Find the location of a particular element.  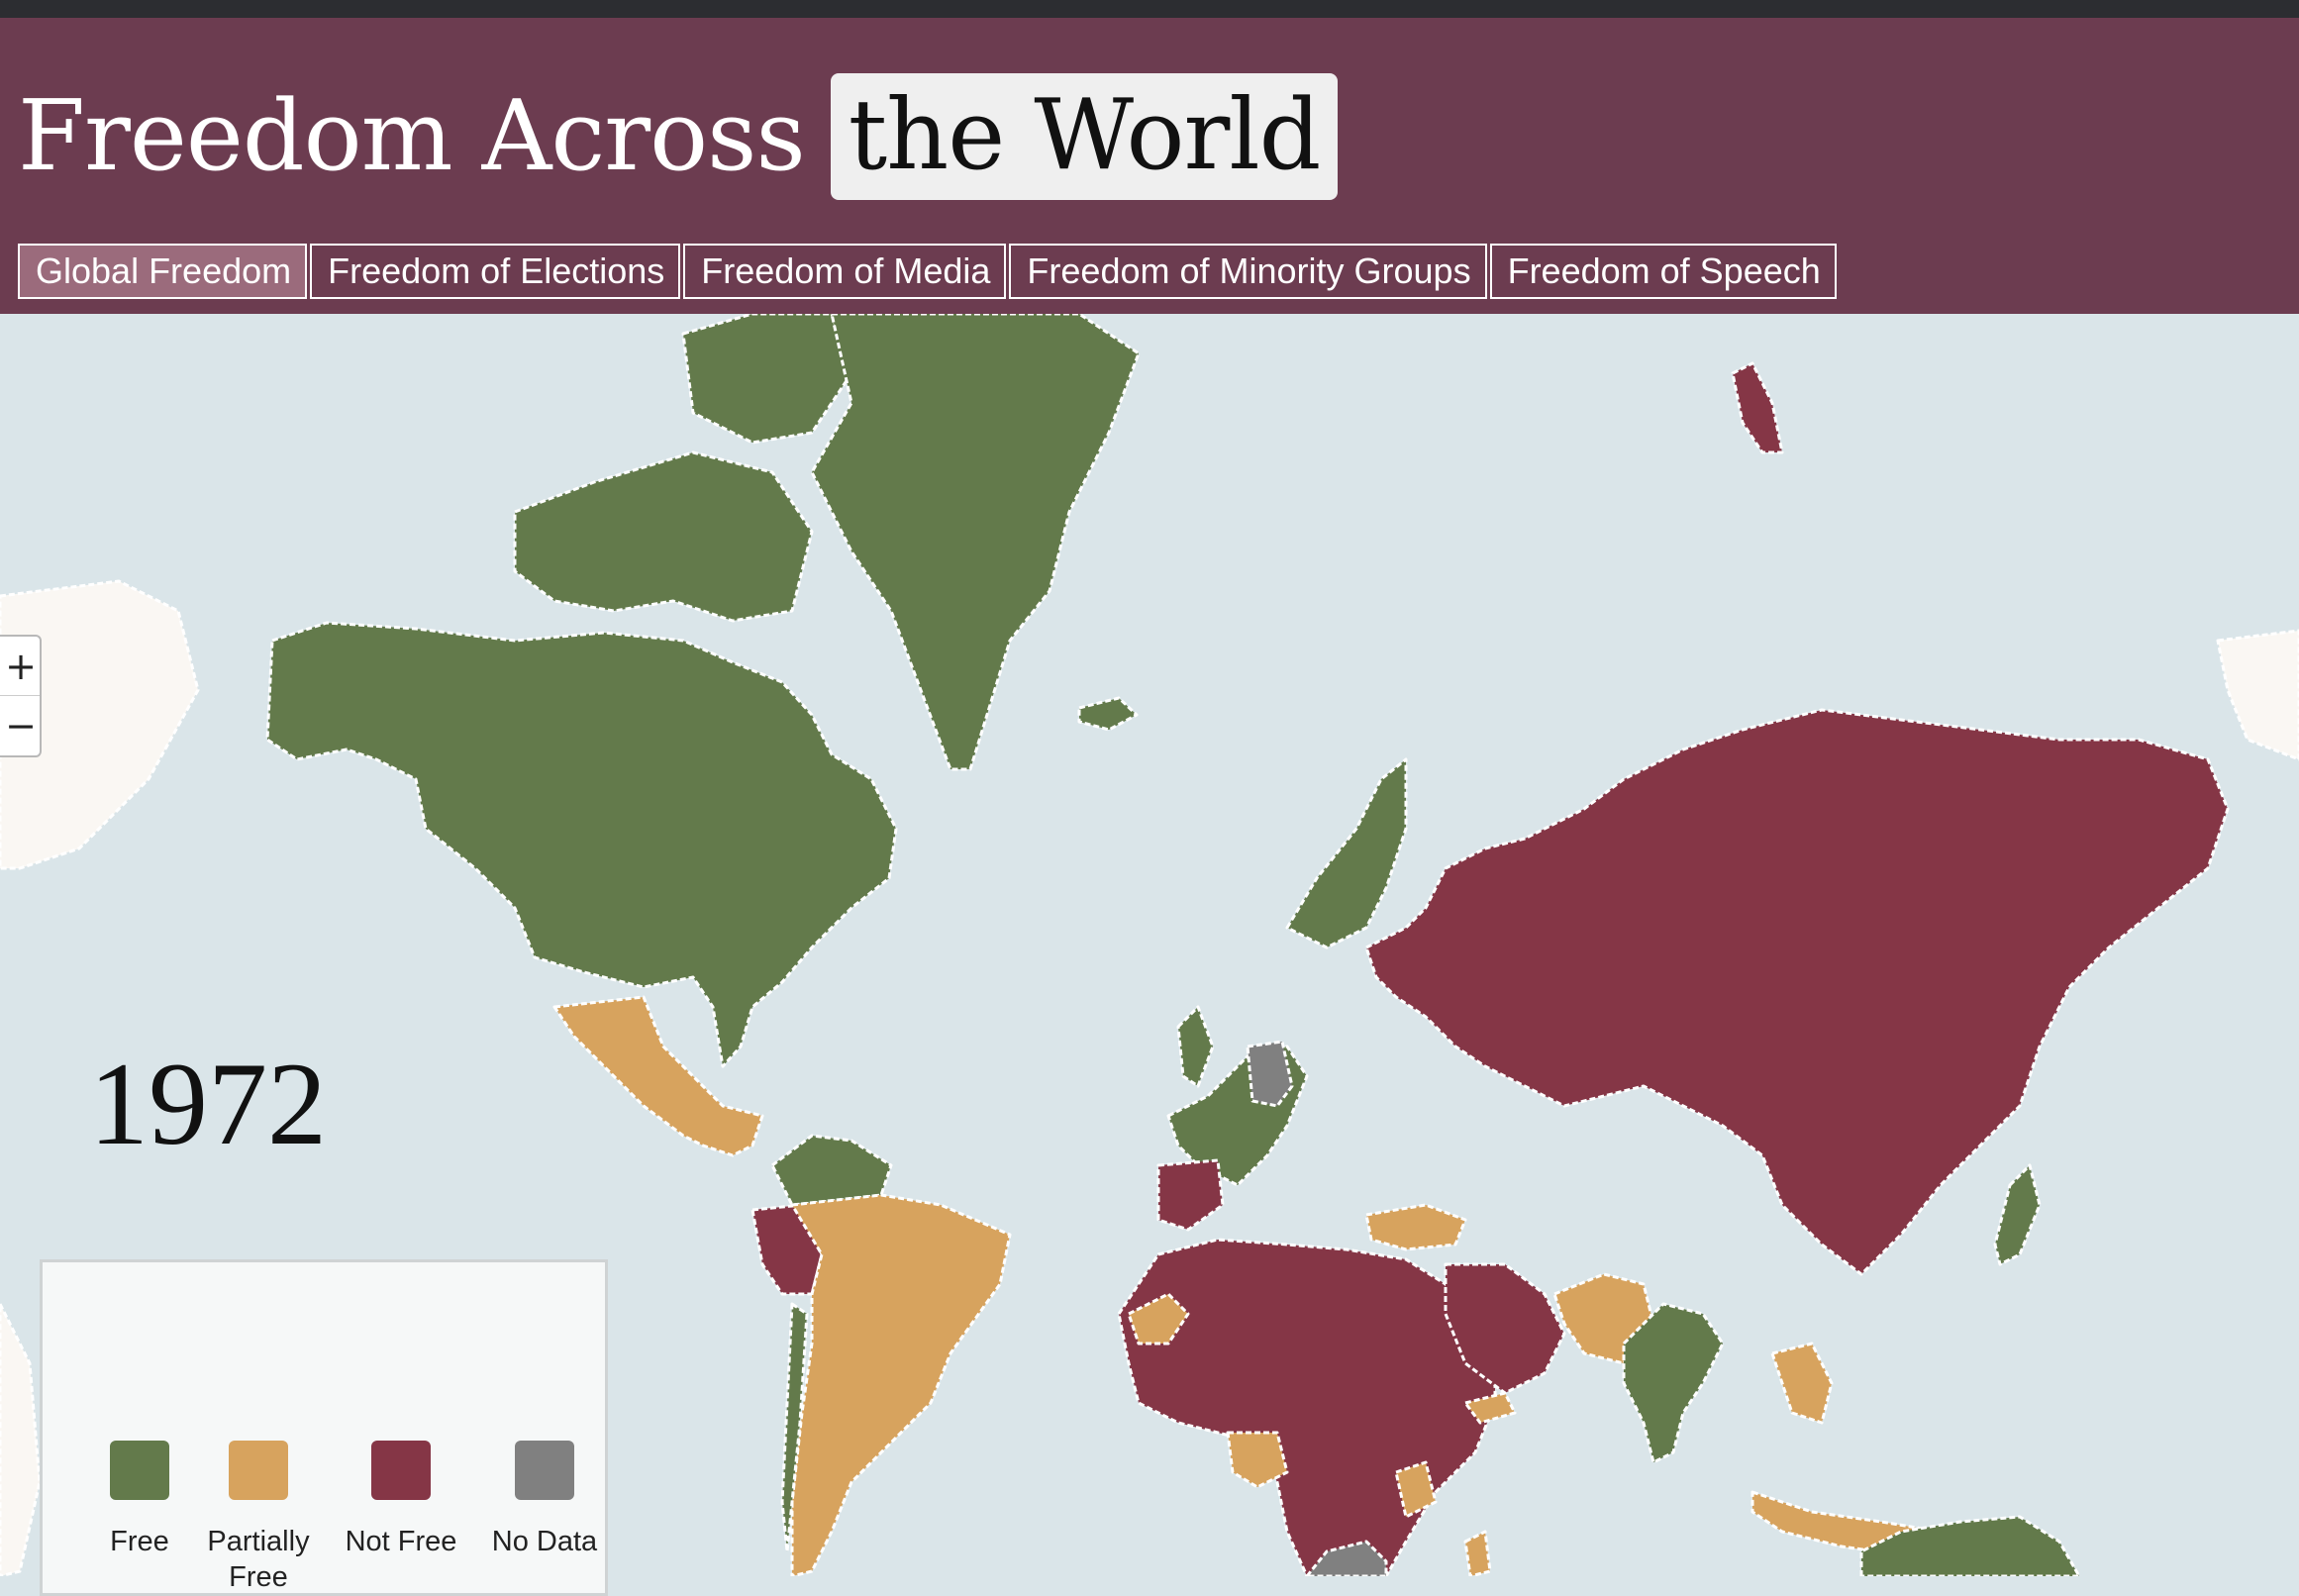

legend-label-not-free: Not Free is located at coordinates (401, 1541).